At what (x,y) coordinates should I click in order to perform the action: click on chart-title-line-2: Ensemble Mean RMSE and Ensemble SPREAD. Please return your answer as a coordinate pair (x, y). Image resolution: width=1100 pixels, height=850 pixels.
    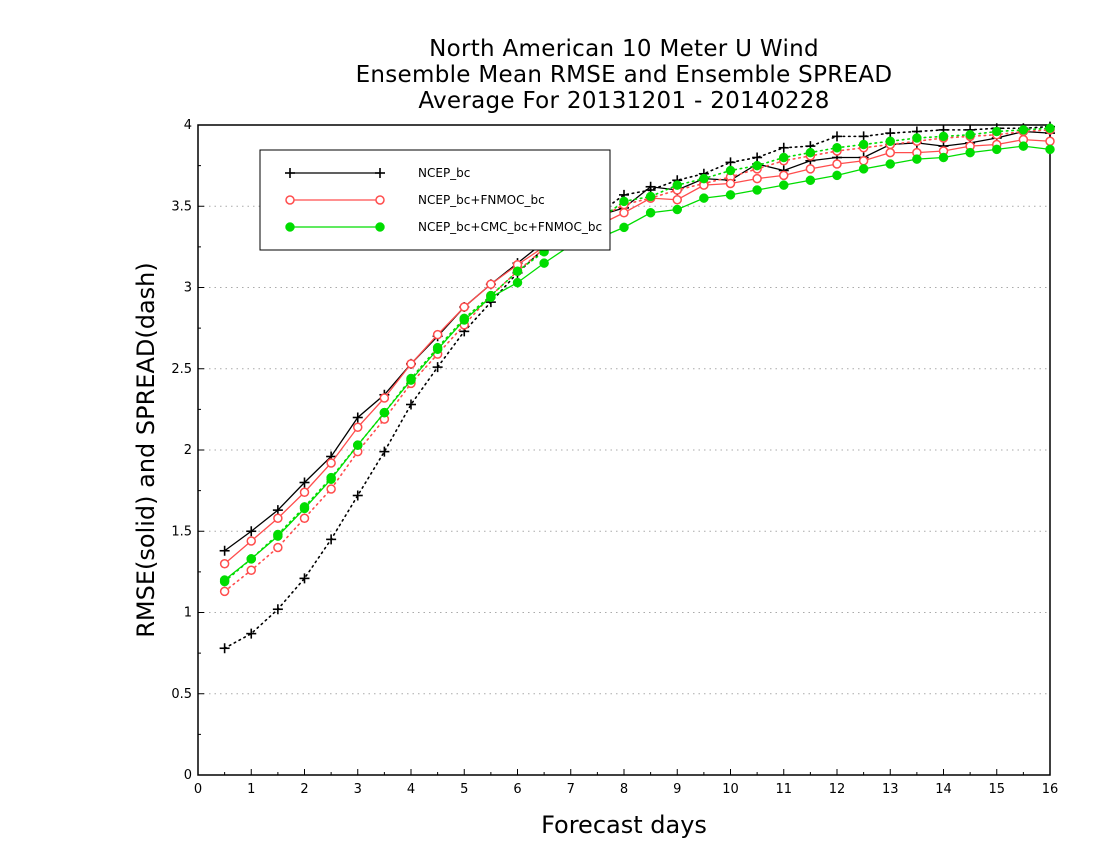
    Looking at the image, I should click on (624, 75).